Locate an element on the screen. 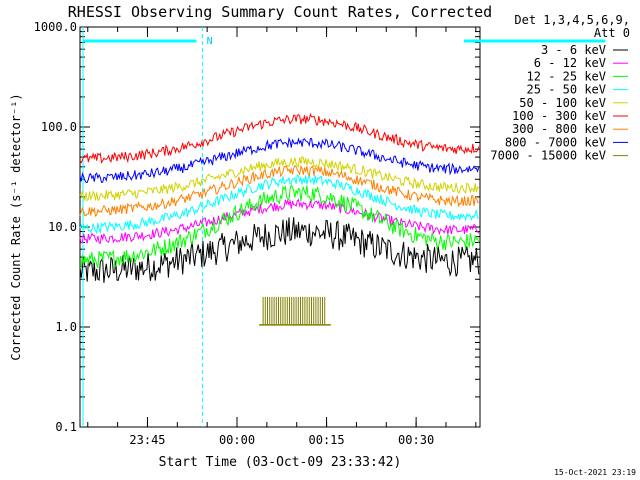 This screenshot has width=640, height=480. y-tick-label-0: 0.1 is located at coordinates (66, 427).